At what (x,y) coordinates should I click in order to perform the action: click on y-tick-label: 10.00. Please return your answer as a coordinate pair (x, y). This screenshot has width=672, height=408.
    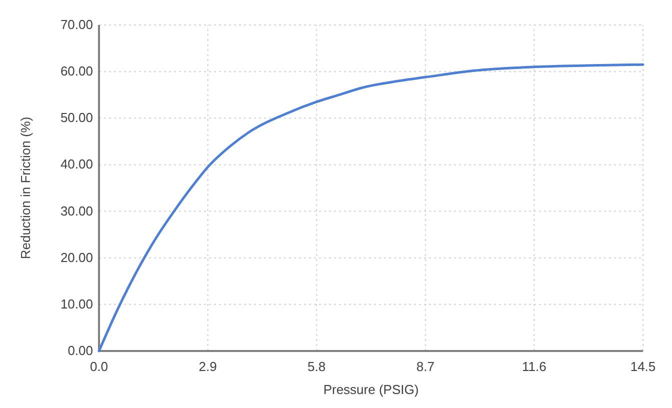
    Looking at the image, I should click on (76, 304).